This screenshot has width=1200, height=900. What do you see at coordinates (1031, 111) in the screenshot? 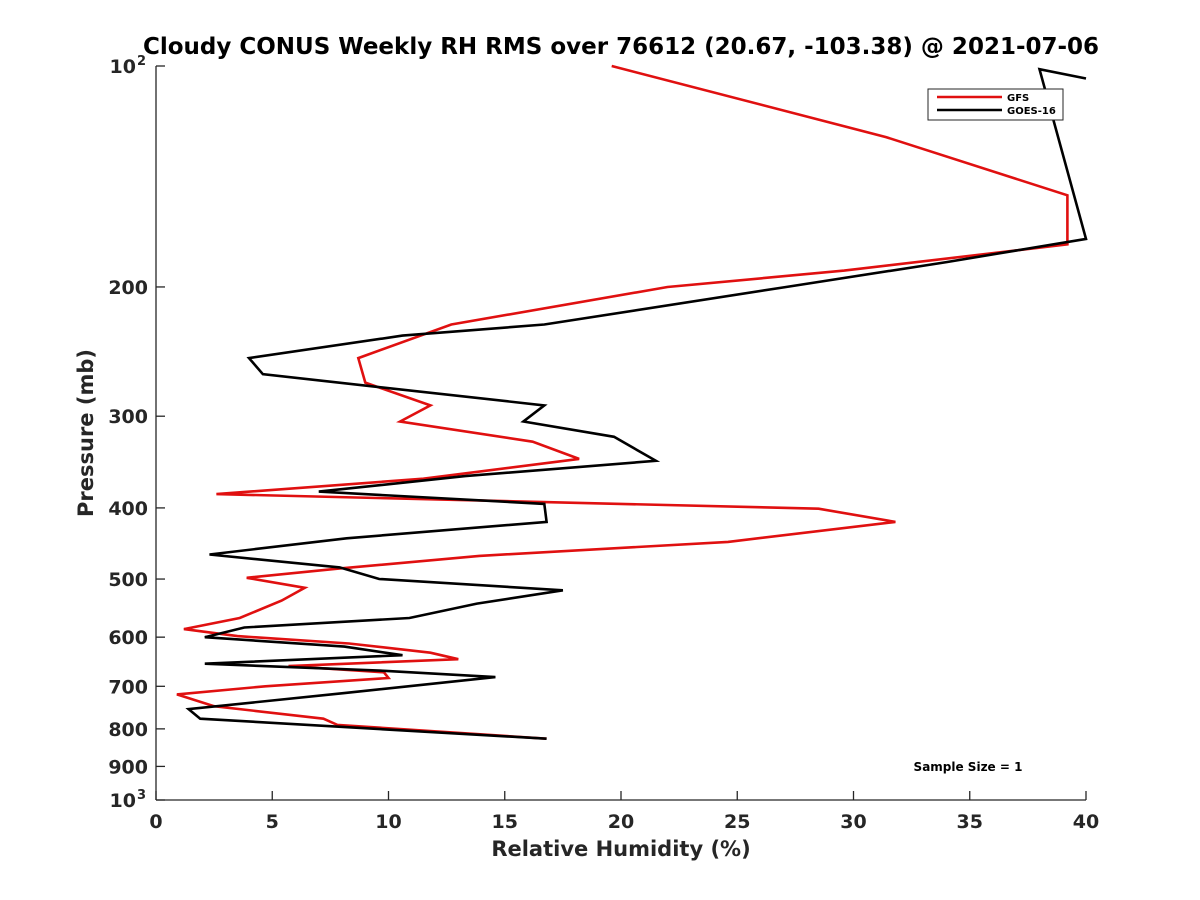
I see `legend-label-goes16: GOES-16` at bounding box center [1031, 111].